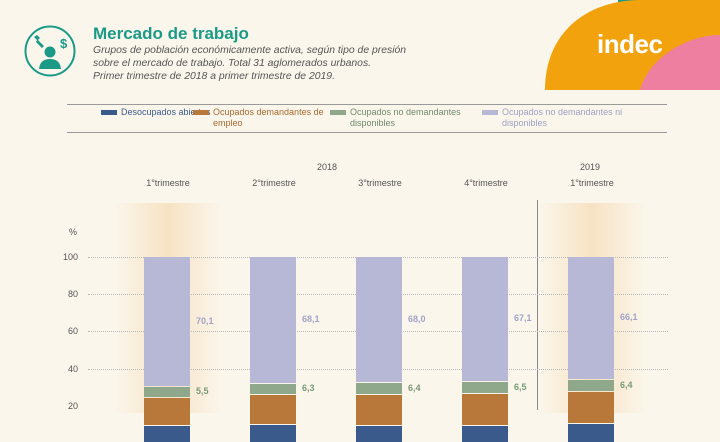 The width and height of the screenshot is (720, 442). What do you see at coordinates (72, 369) in the screenshot?
I see `y-tick-label: 40` at bounding box center [72, 369].